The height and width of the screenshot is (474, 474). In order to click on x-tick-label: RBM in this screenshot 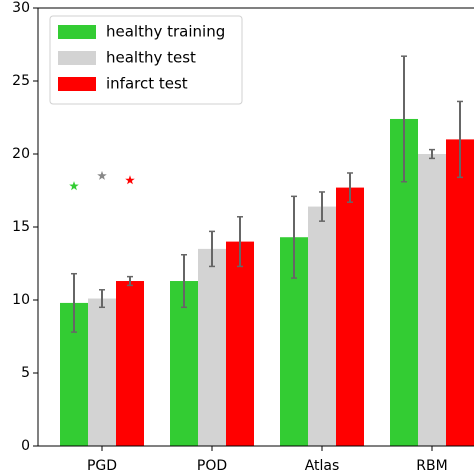, I will do `click(431, 466)`.